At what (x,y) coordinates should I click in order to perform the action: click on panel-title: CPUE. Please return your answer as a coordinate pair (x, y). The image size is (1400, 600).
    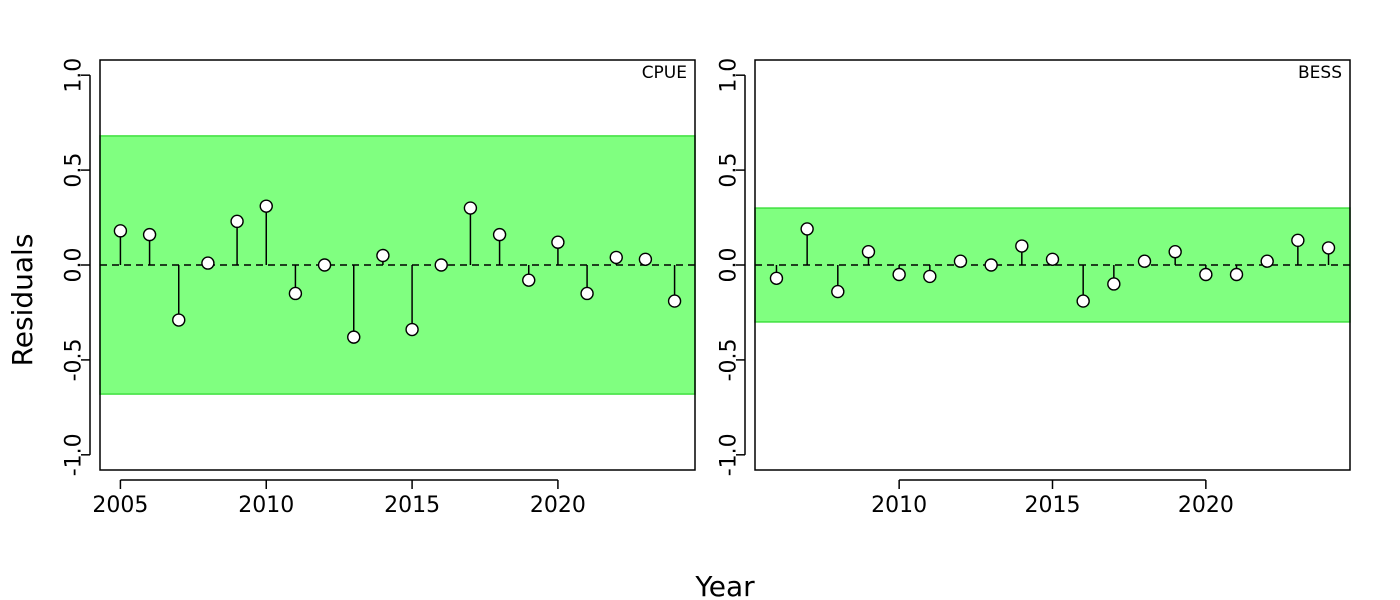
    Looking at the image, I should click on (664, 73).